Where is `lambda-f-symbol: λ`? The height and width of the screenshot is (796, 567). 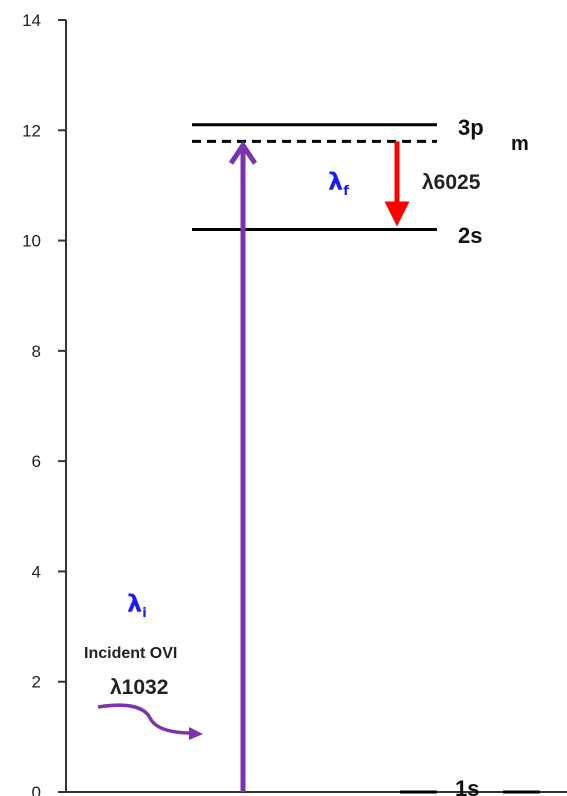
lambda-f-symbol: λ is located at coordinates (335, 182).